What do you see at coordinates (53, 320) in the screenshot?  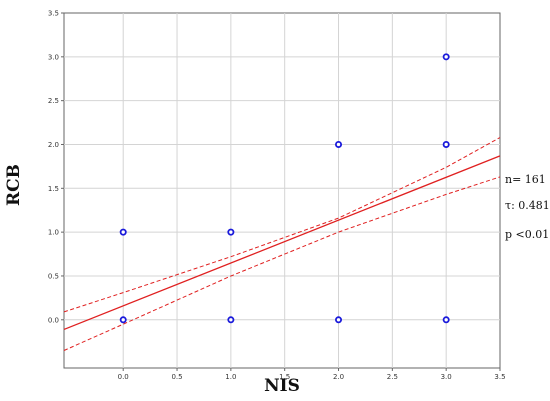 I see `y-tick-label: 0.0` at bounding box center [53, 320].